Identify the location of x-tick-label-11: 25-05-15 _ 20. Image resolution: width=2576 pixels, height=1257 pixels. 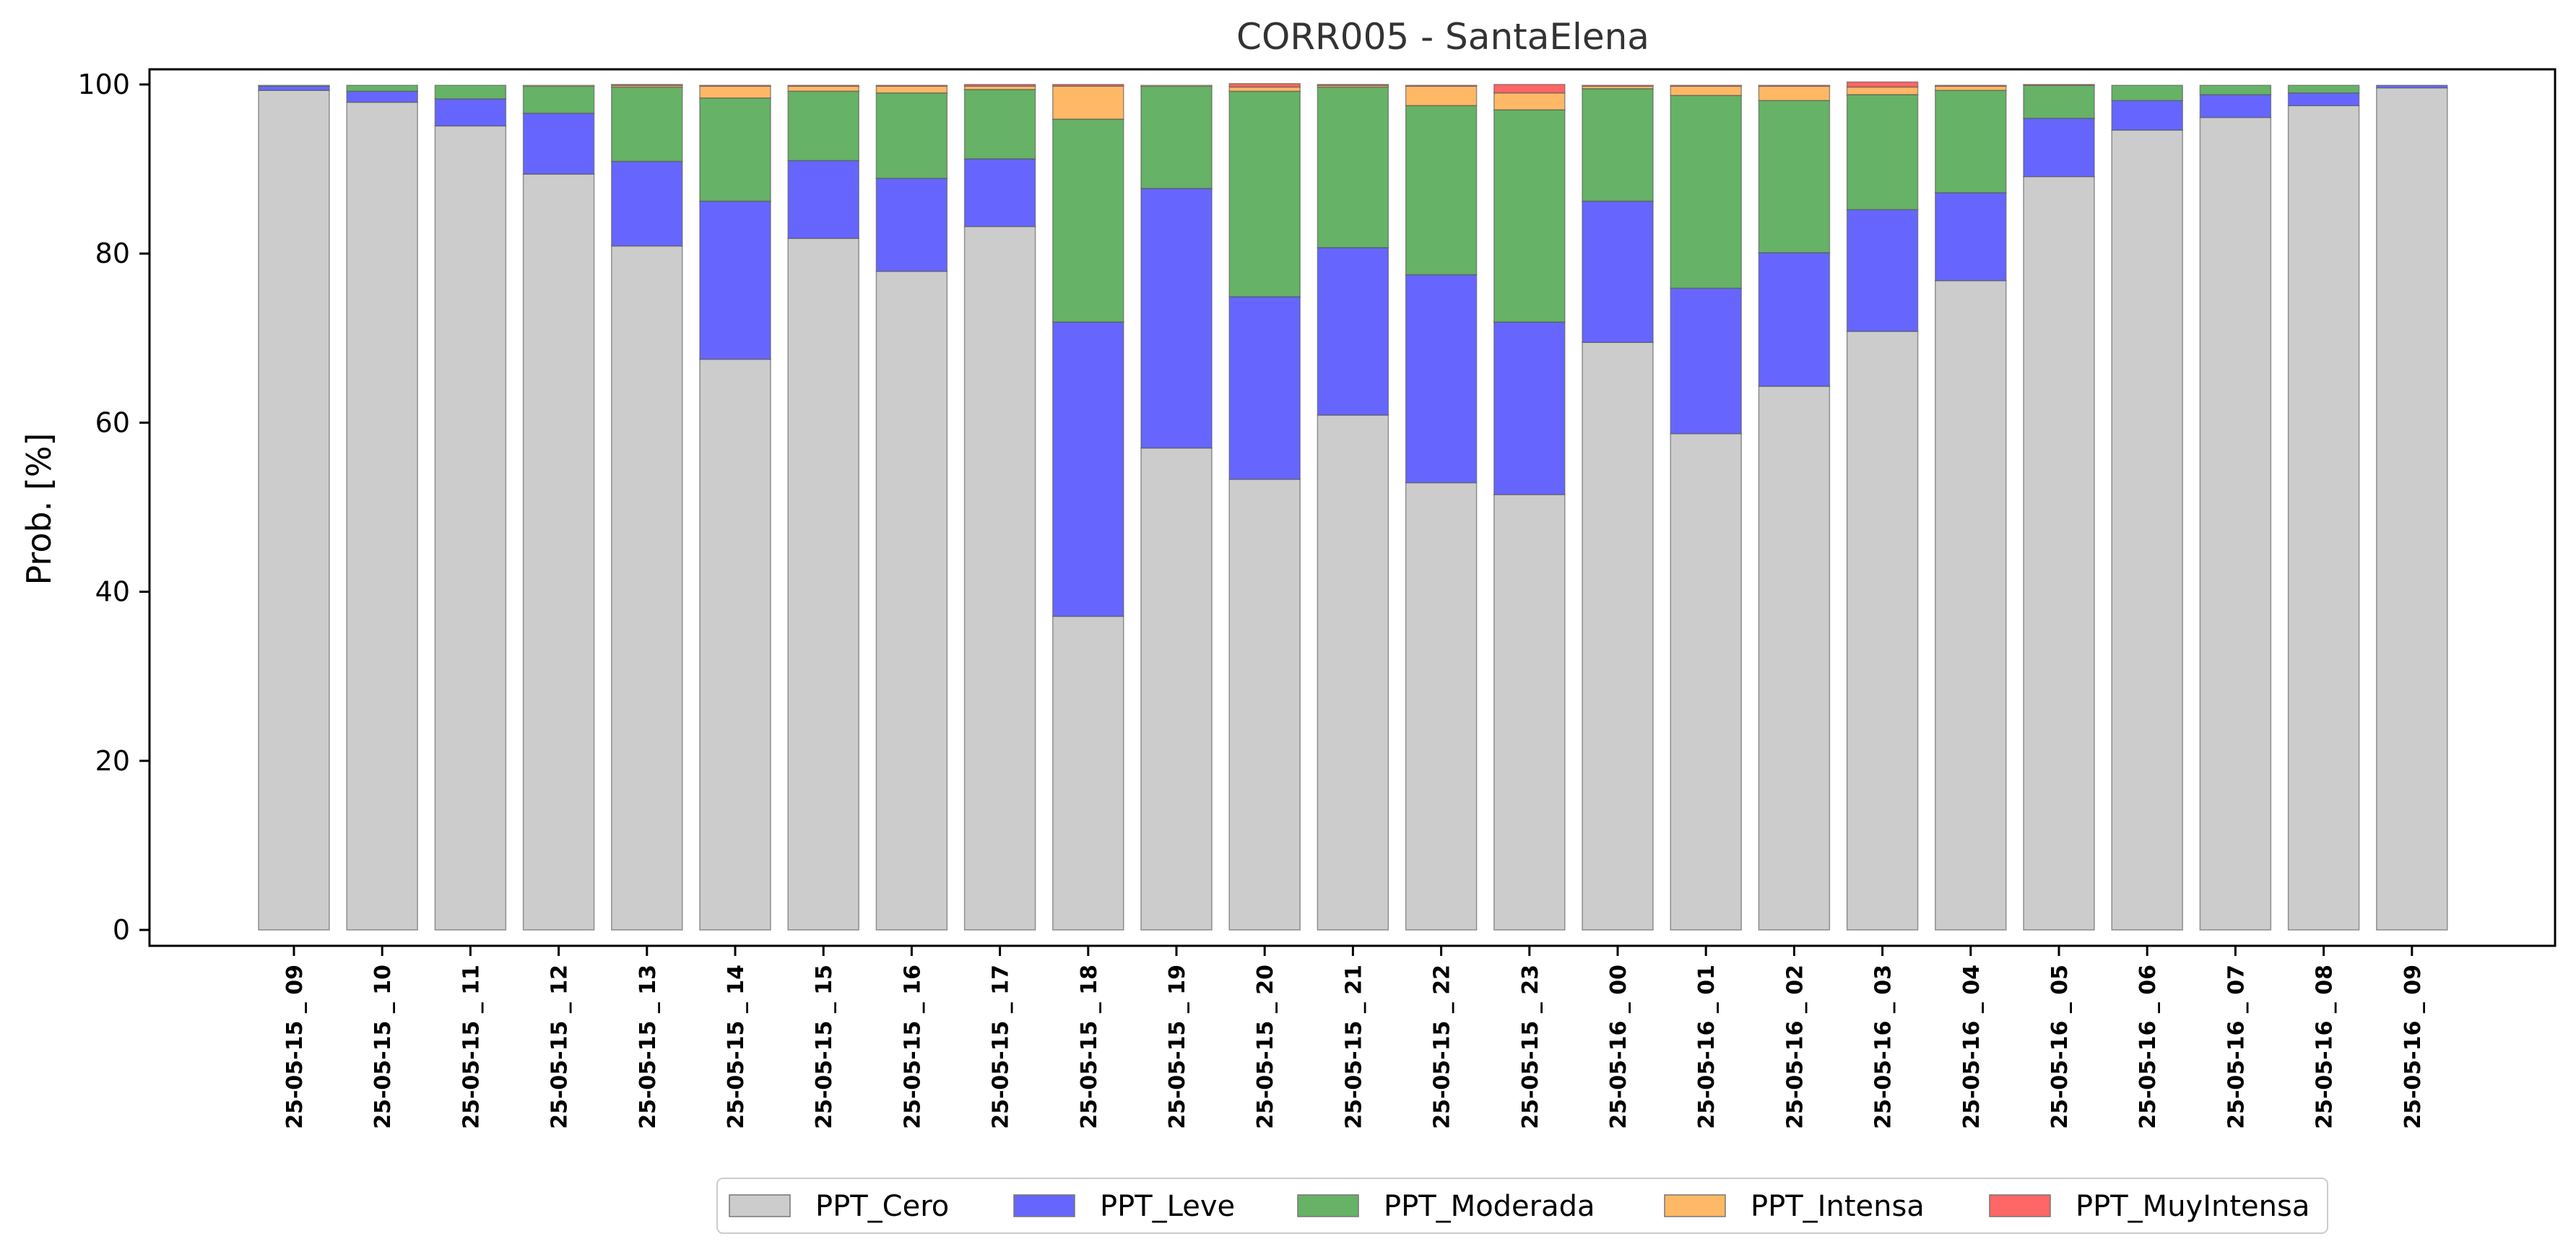
(1265, 1047).